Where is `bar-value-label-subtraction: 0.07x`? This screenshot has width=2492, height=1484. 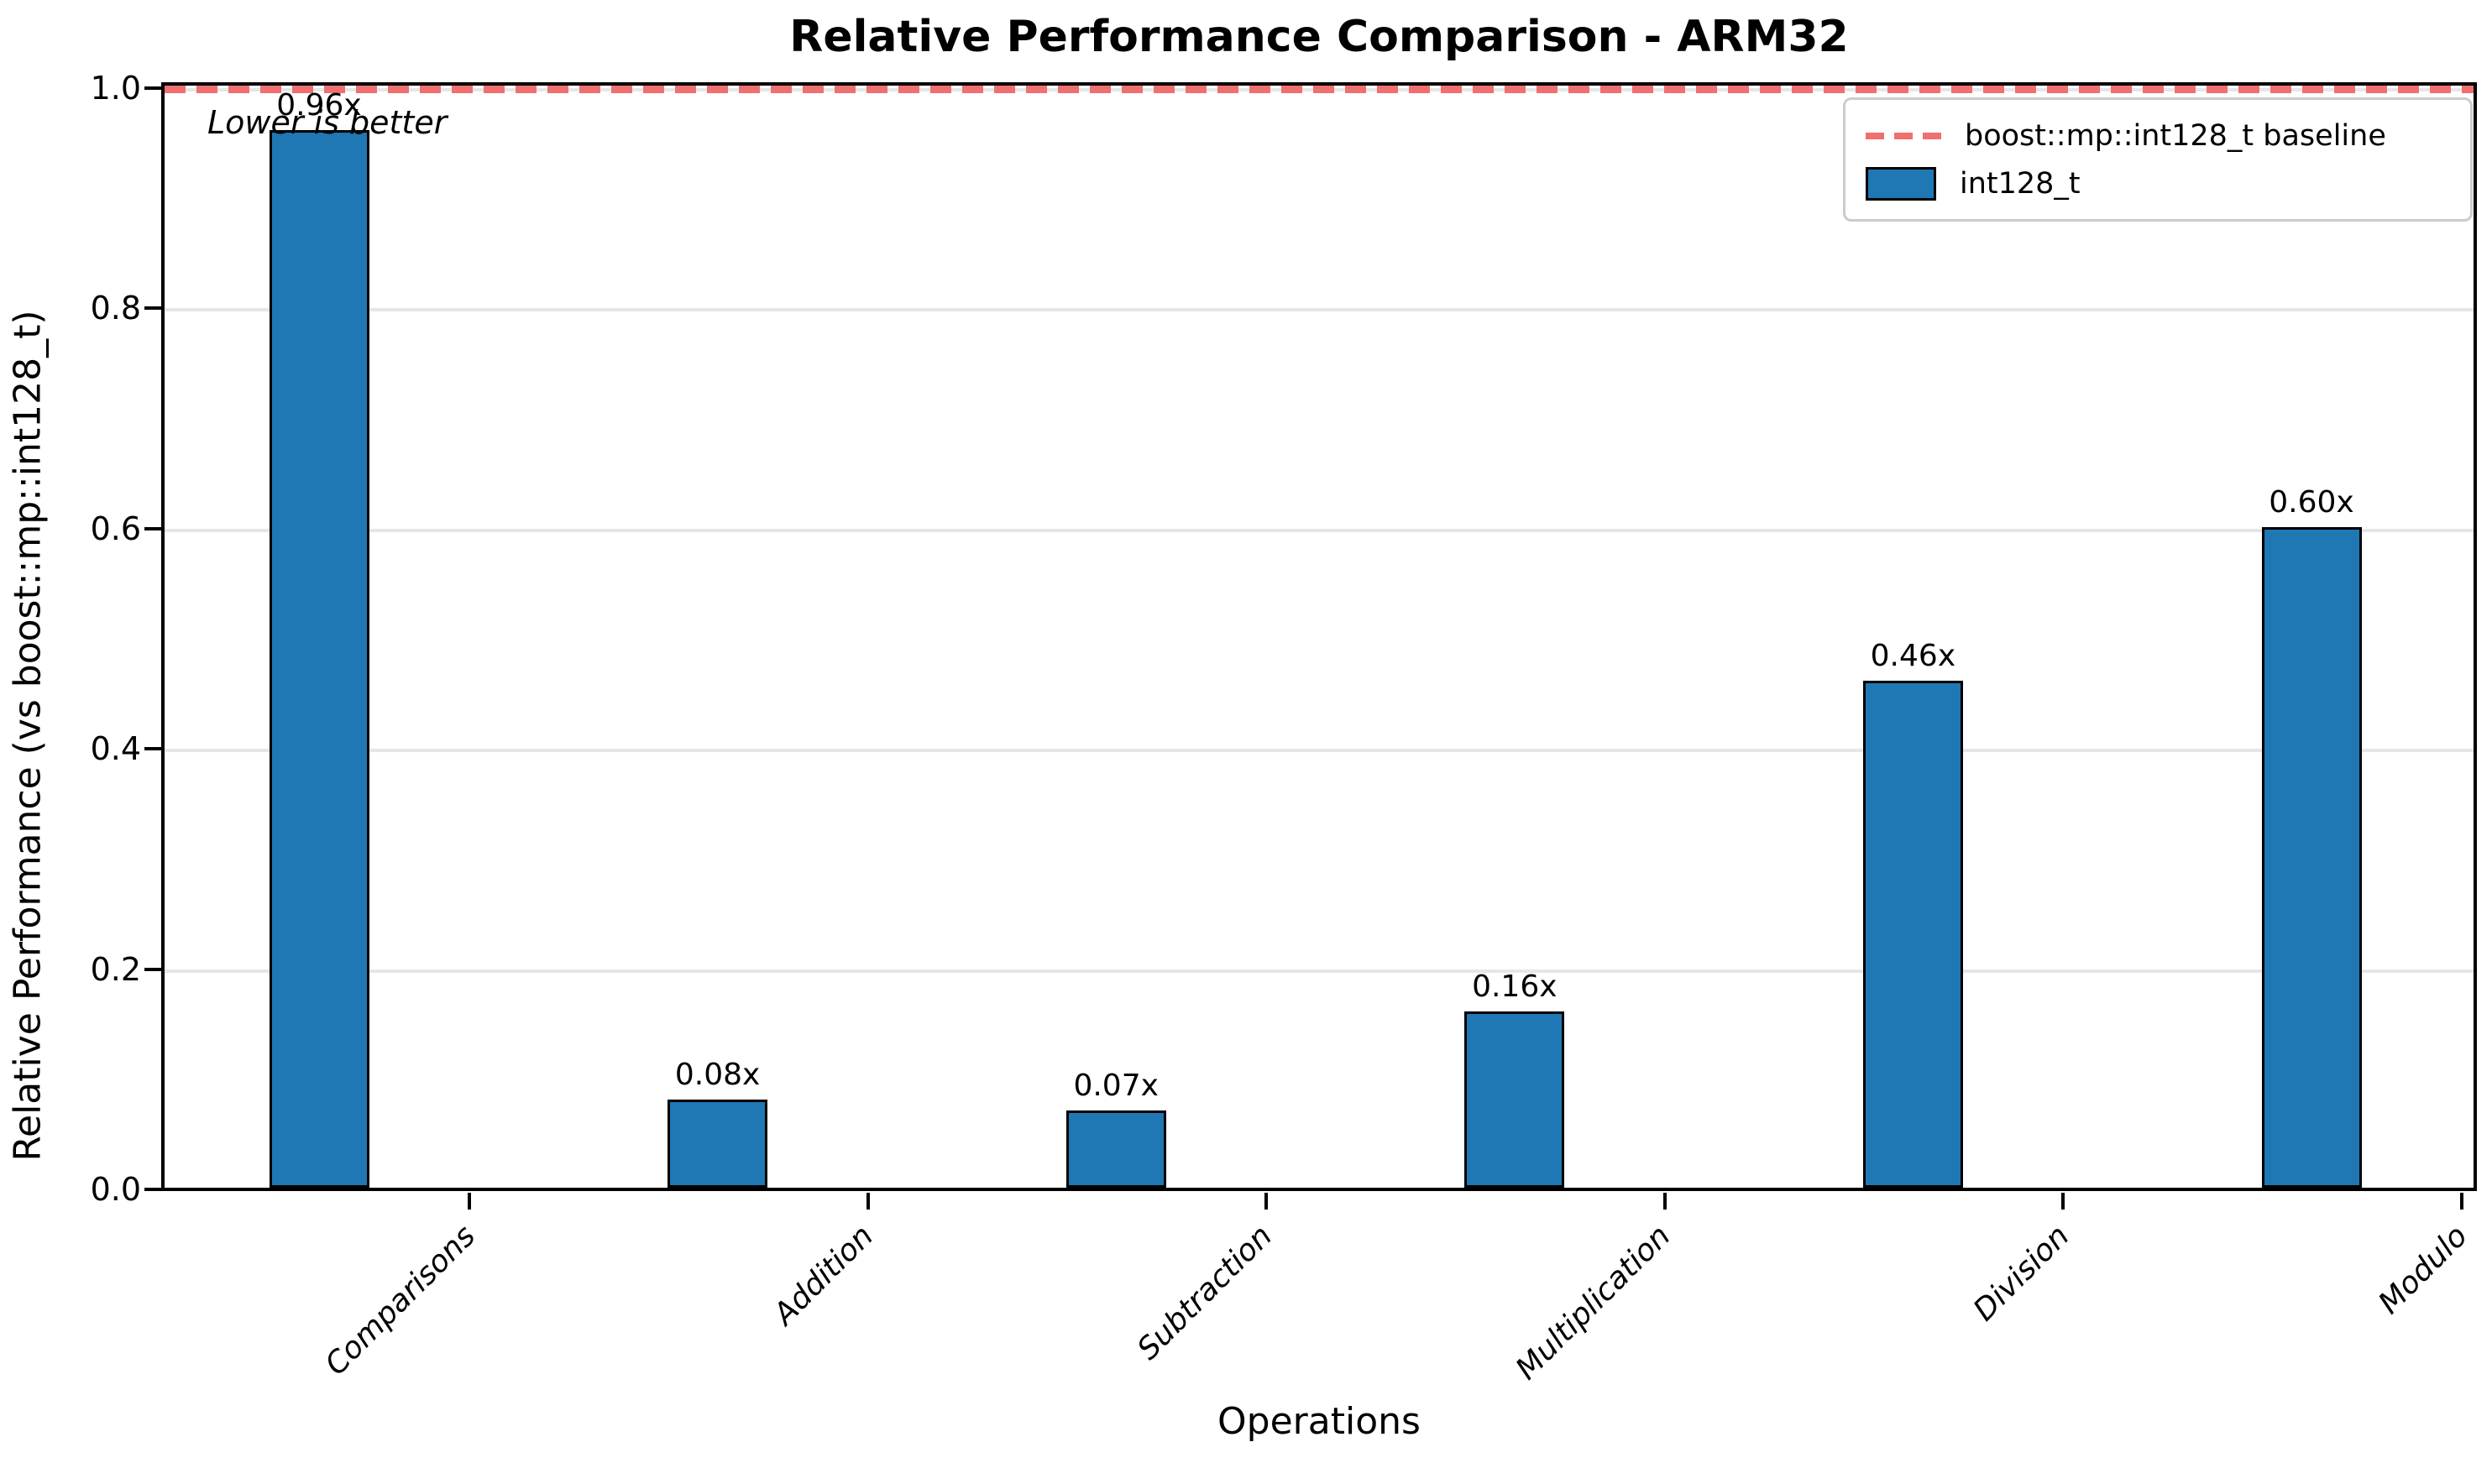 bar-value-label-subtraction: 0.07x is located at coordinates (1116, 1086).